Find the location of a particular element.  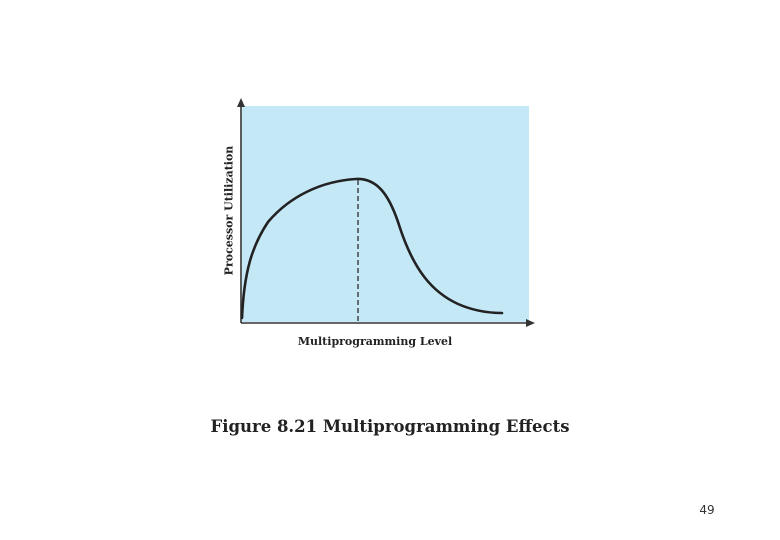

y-axis-label-text: Processor Utilization is located at coordinates (229, 210).